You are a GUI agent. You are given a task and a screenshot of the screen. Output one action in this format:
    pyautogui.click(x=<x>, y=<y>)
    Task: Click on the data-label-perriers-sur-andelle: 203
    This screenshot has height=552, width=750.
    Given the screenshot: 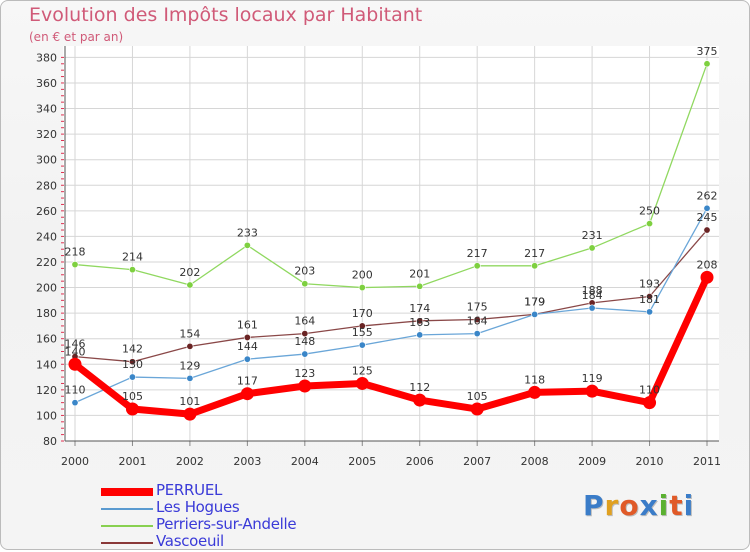 What is the action you would take?
    pyautogui.click(x=304, y=271)
    